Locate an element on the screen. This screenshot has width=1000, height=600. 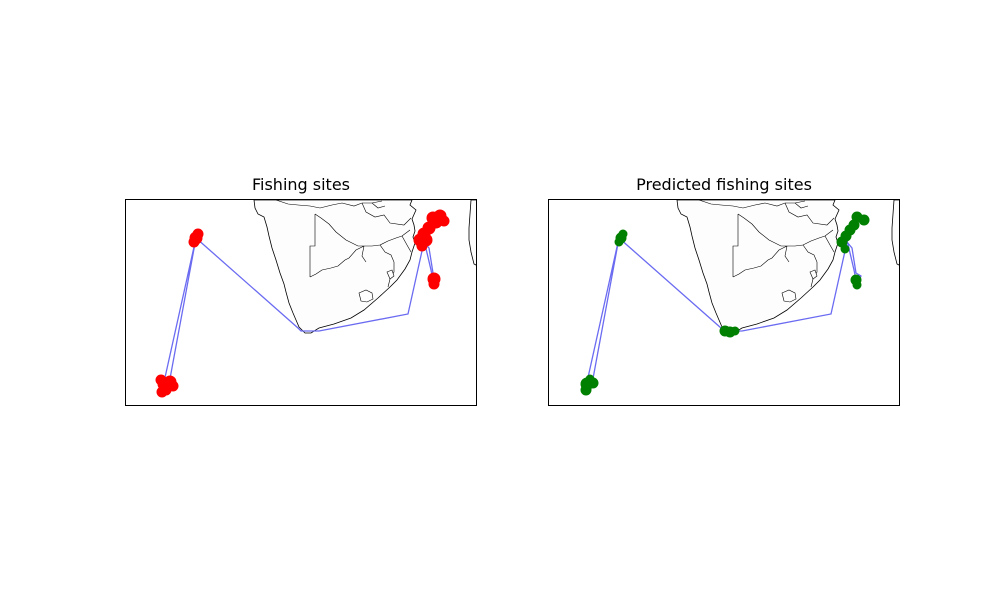
right-map-frame is located at coordinates (724, 302).